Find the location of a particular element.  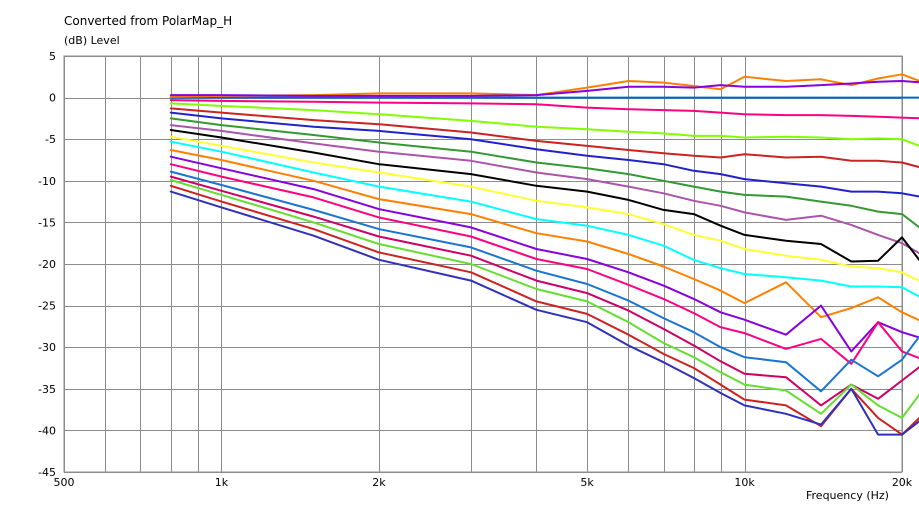

y-tick-label: -30 is located at coordinates (47, 347).